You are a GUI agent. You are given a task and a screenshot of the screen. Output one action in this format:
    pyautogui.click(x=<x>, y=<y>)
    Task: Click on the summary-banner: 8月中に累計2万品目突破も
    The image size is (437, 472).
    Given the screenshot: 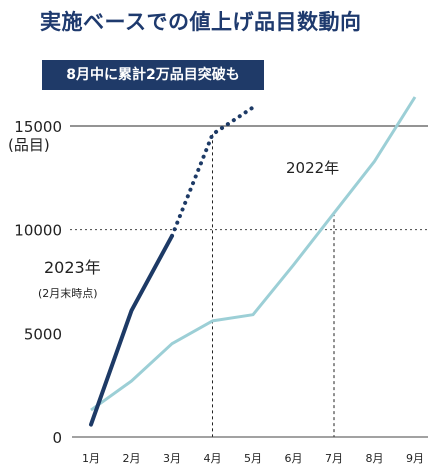 What is the action you would take?
    pyautogui.click(x=153, y=75)
    